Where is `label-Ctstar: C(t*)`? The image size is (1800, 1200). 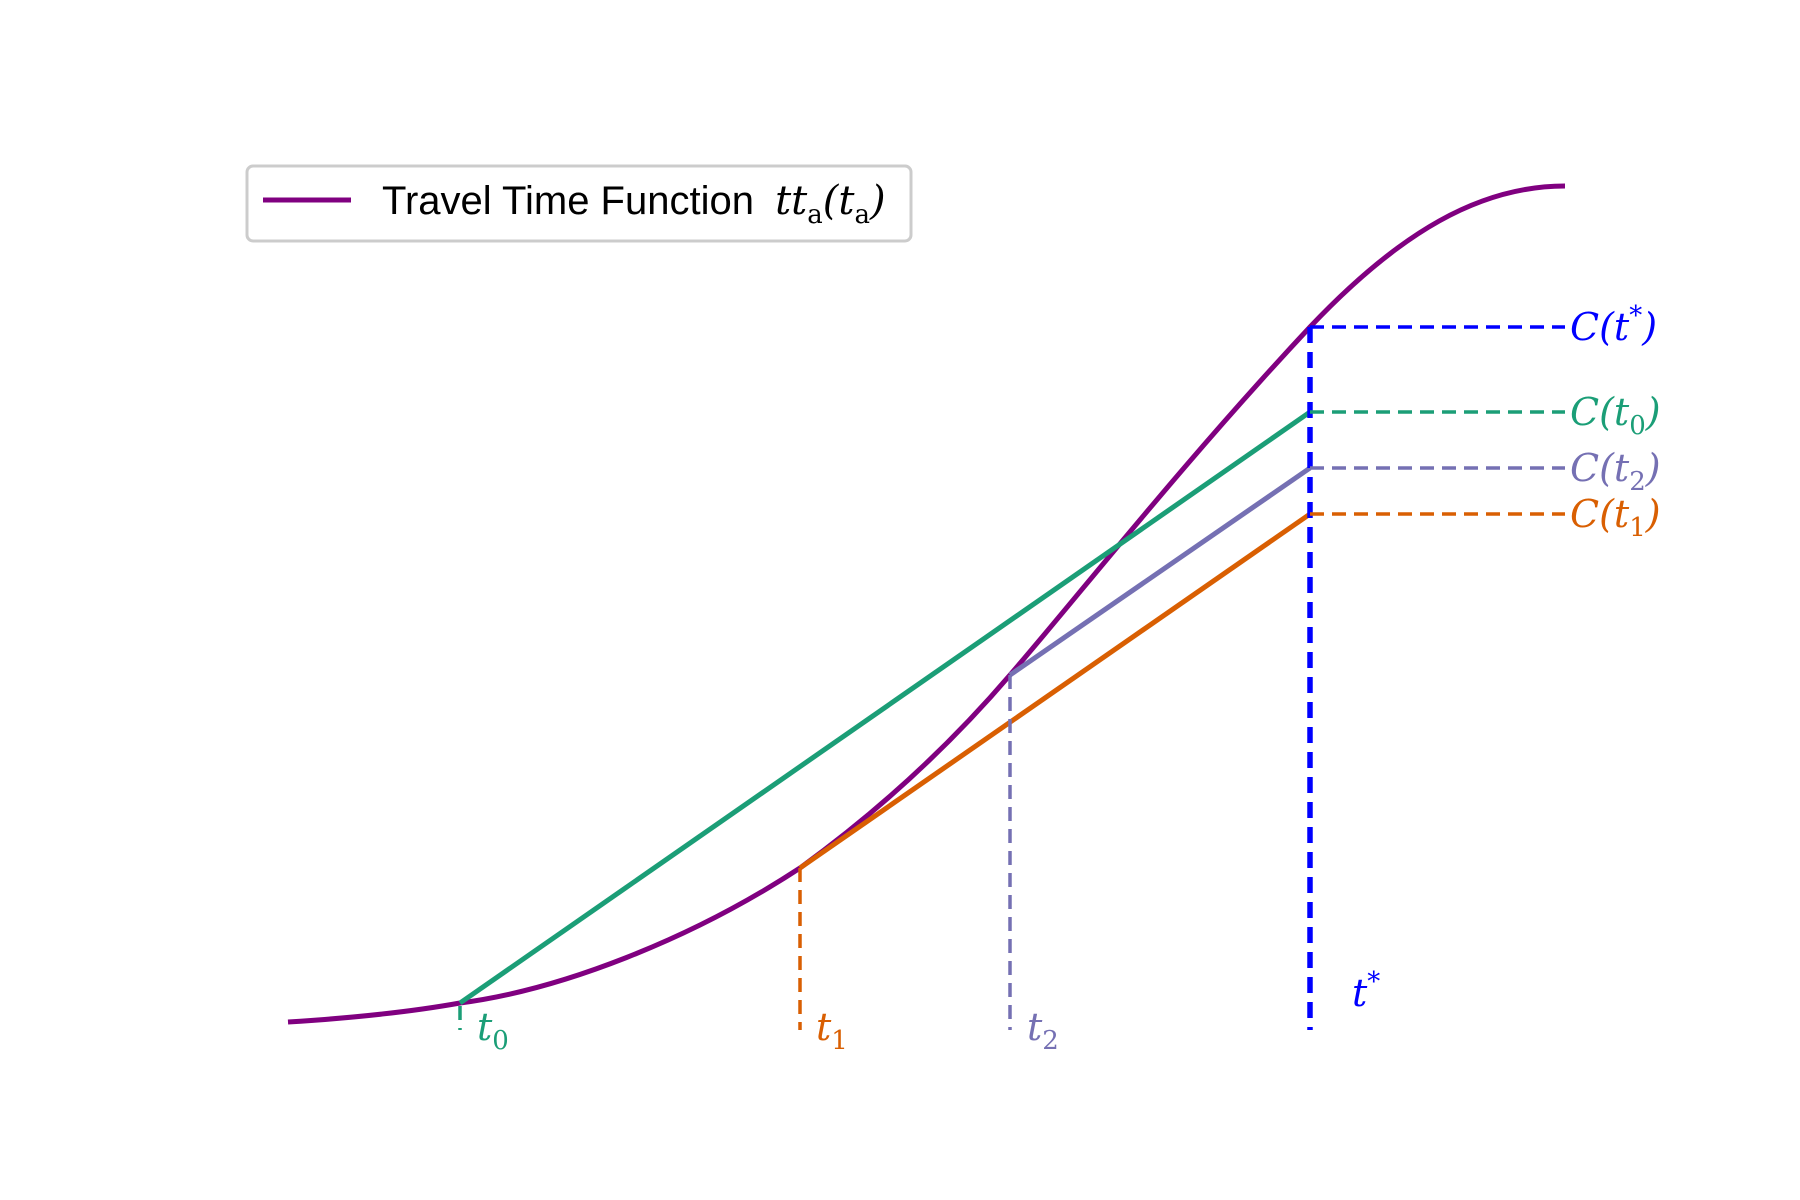
label-Ctstar: C(t*) is located at coordinates (1613, 325).